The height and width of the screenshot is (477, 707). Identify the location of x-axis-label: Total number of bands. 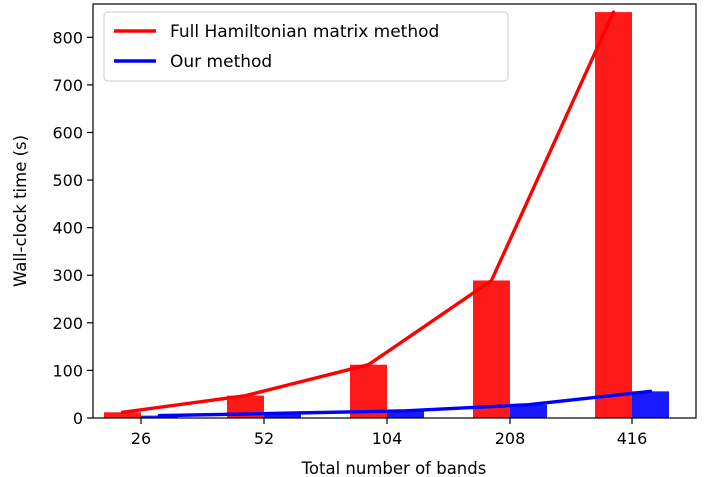
(394, 468).